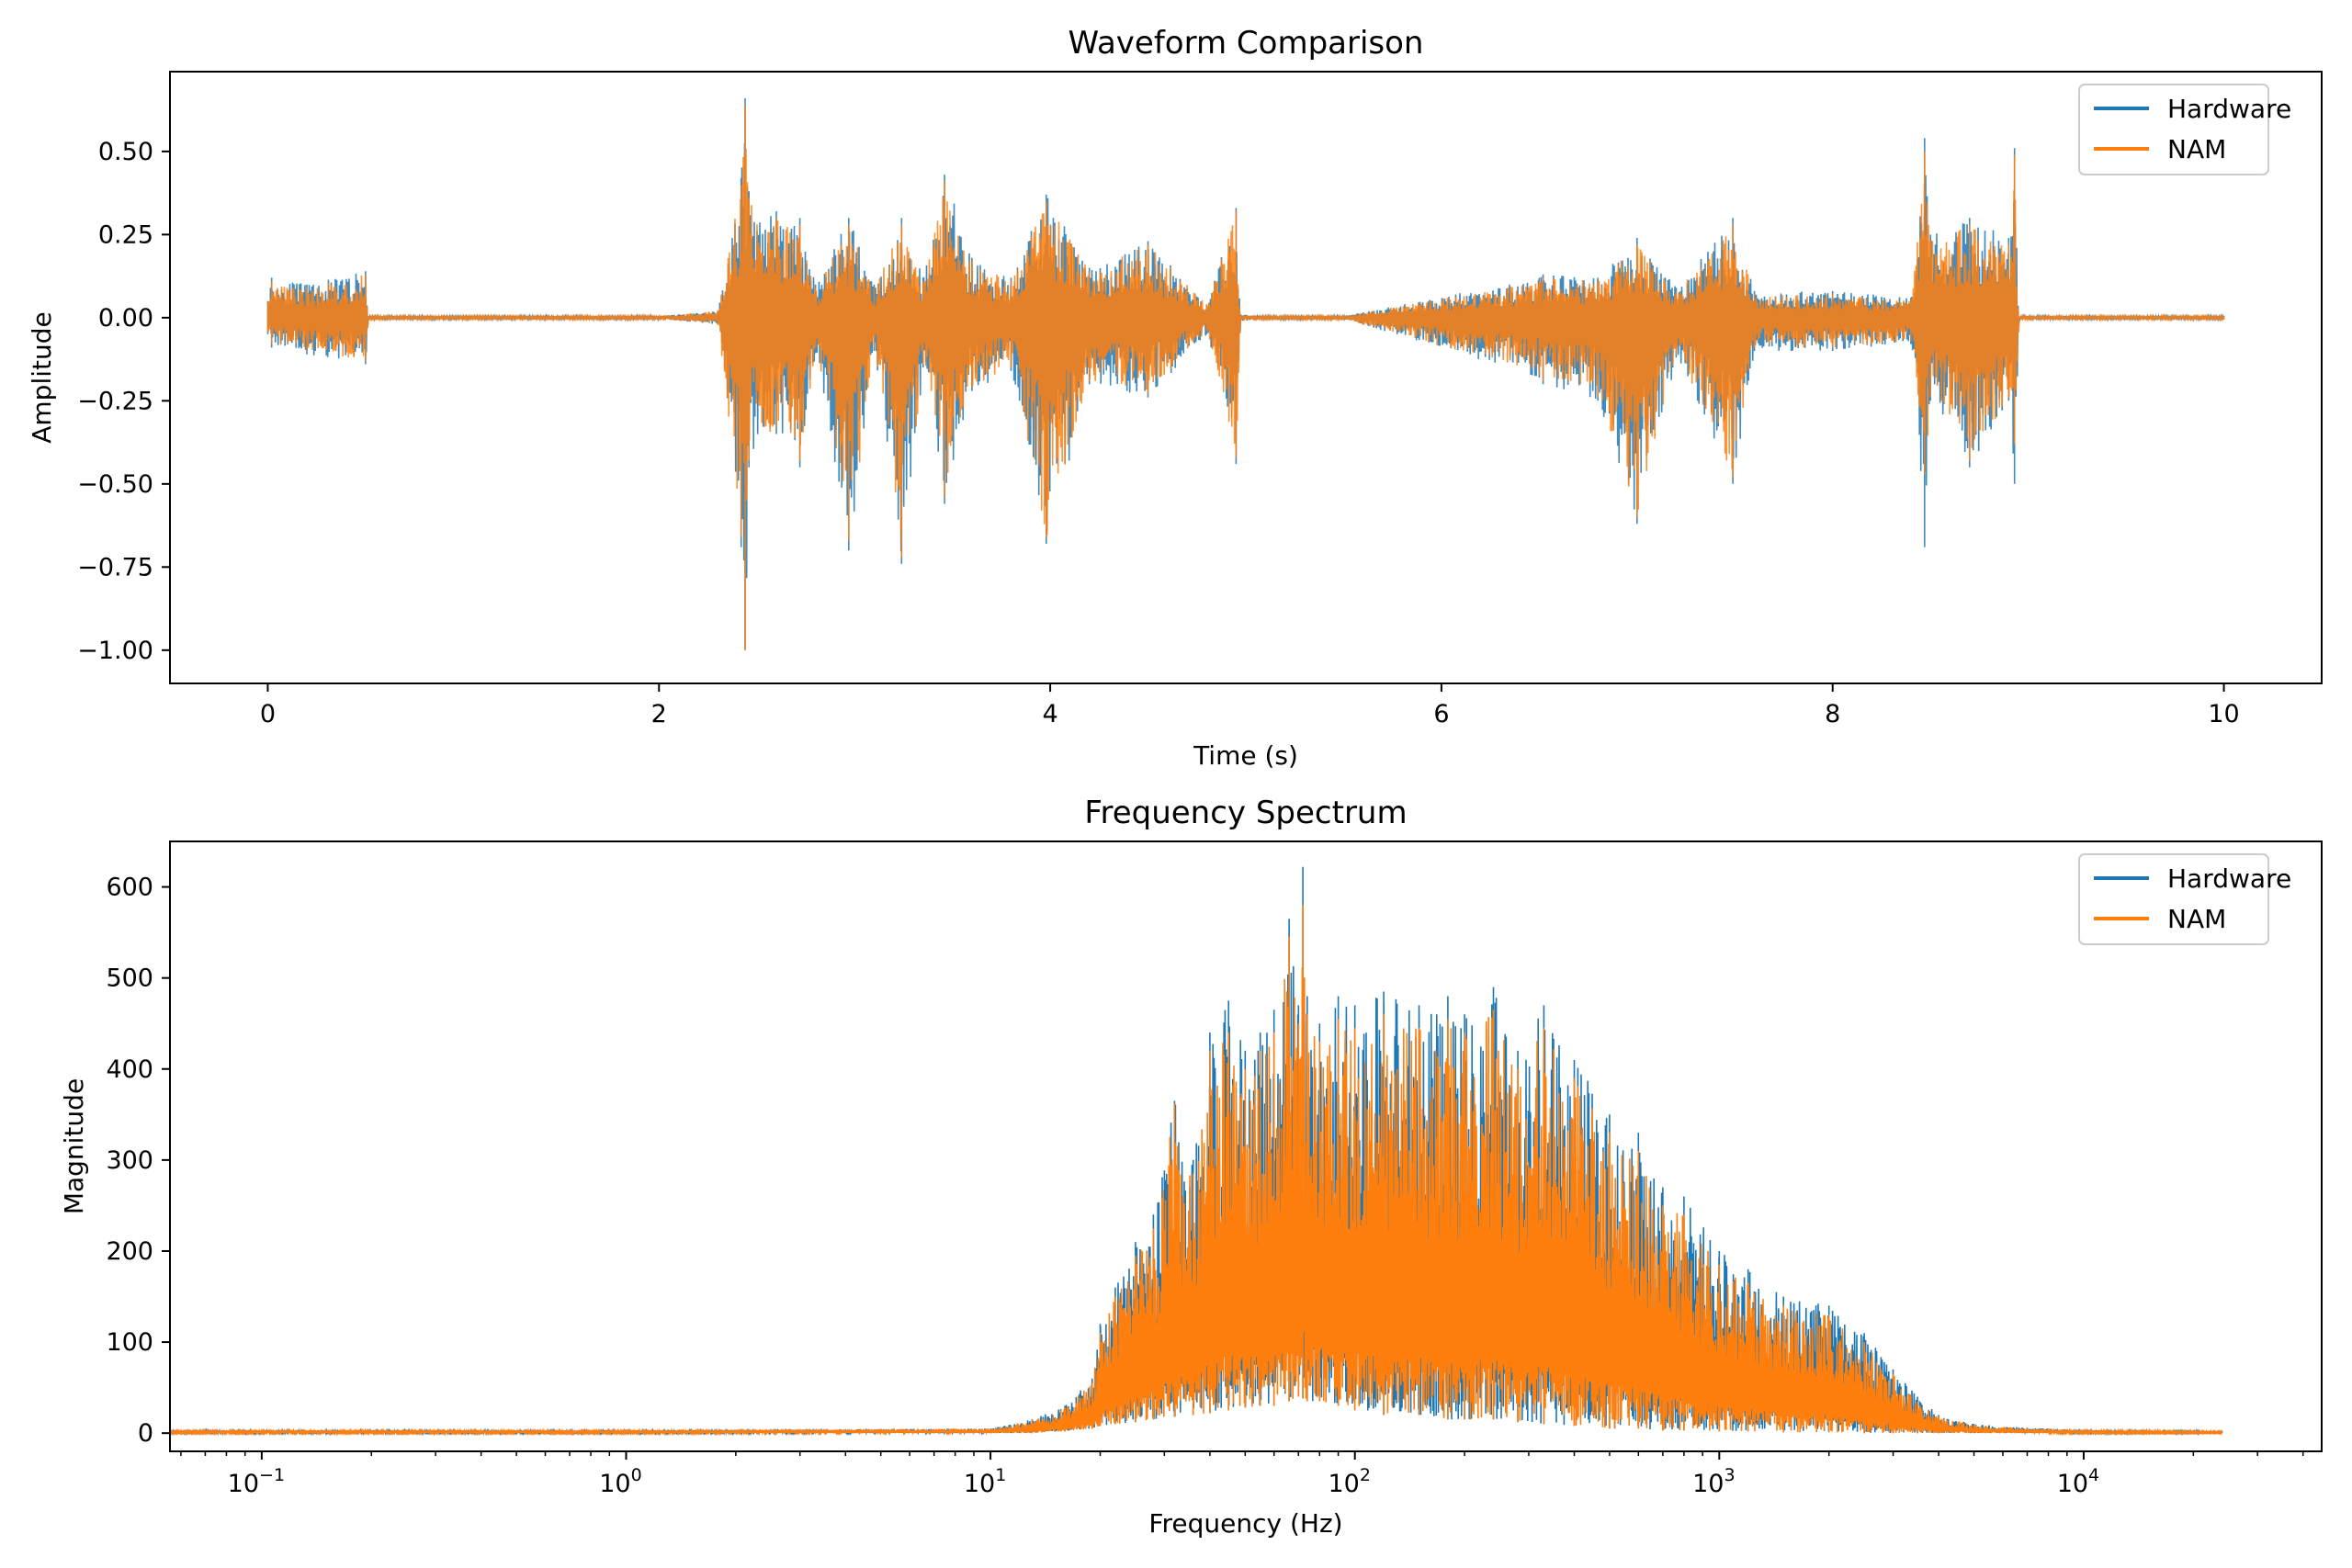 This screenshot has height=1568, width=2352. I want to click on spectrum-ytick-label: 100, so click(129, 1342).